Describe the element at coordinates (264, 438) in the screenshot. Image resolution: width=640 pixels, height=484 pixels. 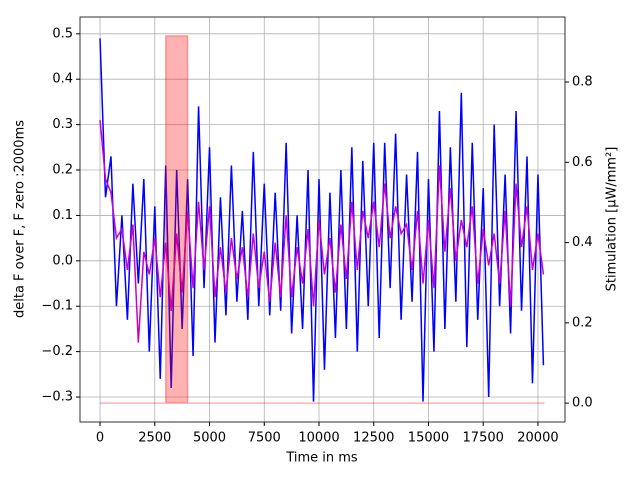
I see `x-tick-label: 7500` at that location.